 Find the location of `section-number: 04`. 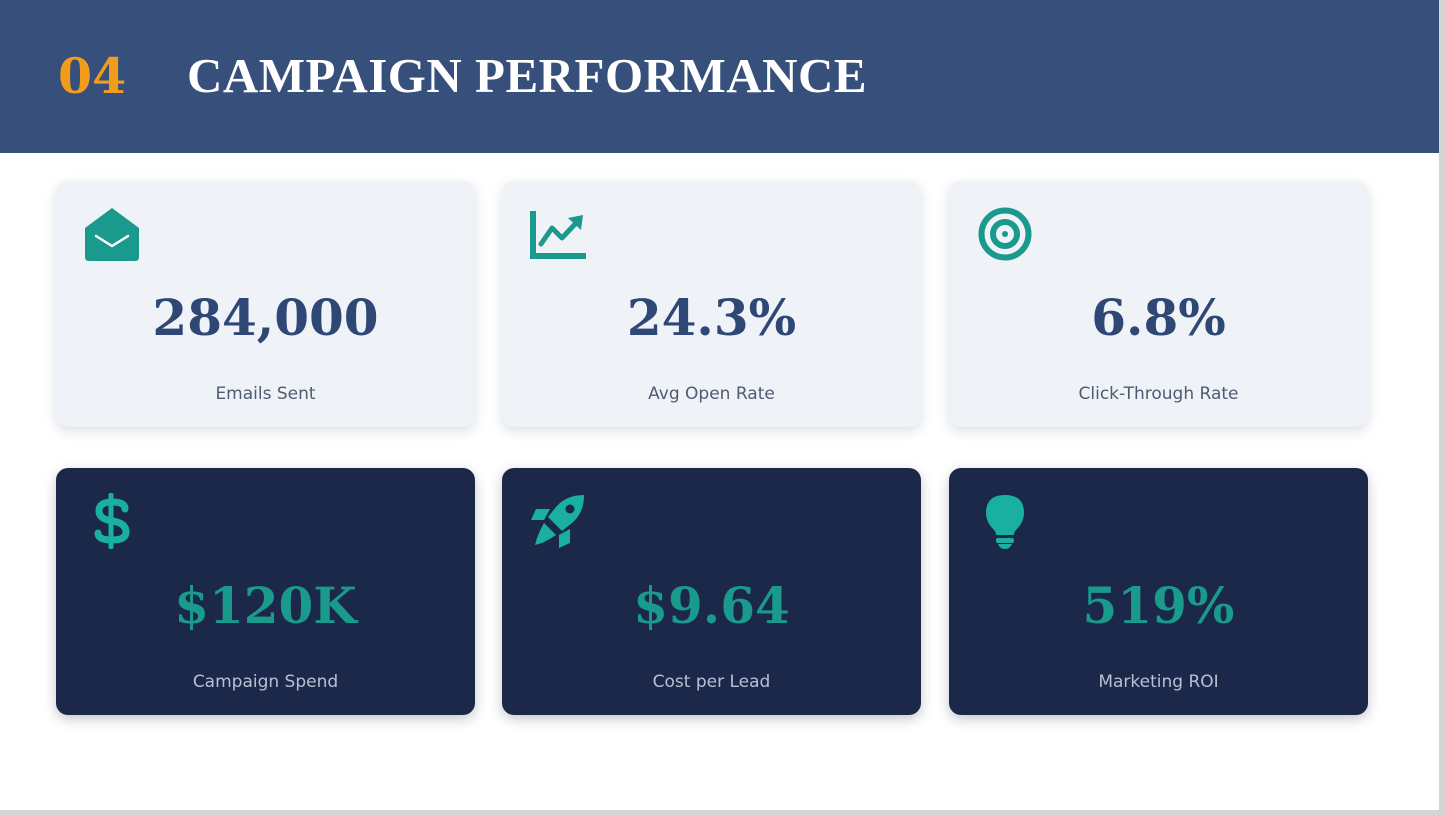

section-number: 04 is located at coordinates (92, 76).